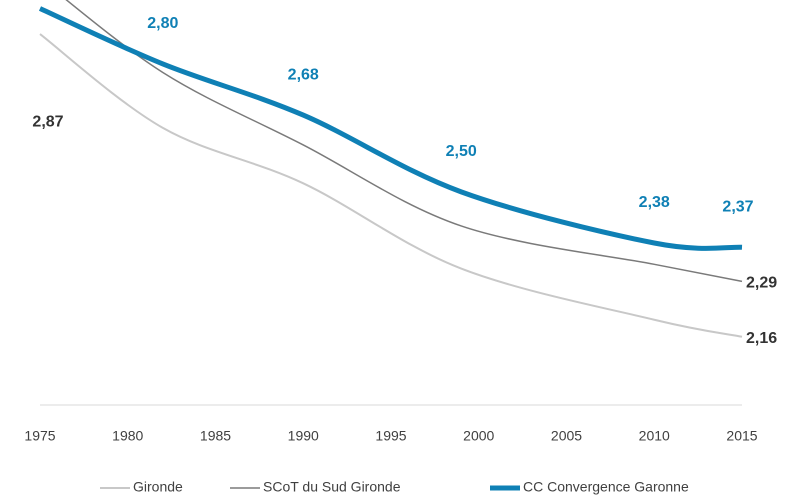  Describe the element at coordinates (390, 436) in the screenshot. I see `x-tick-label: 1995` at that location.